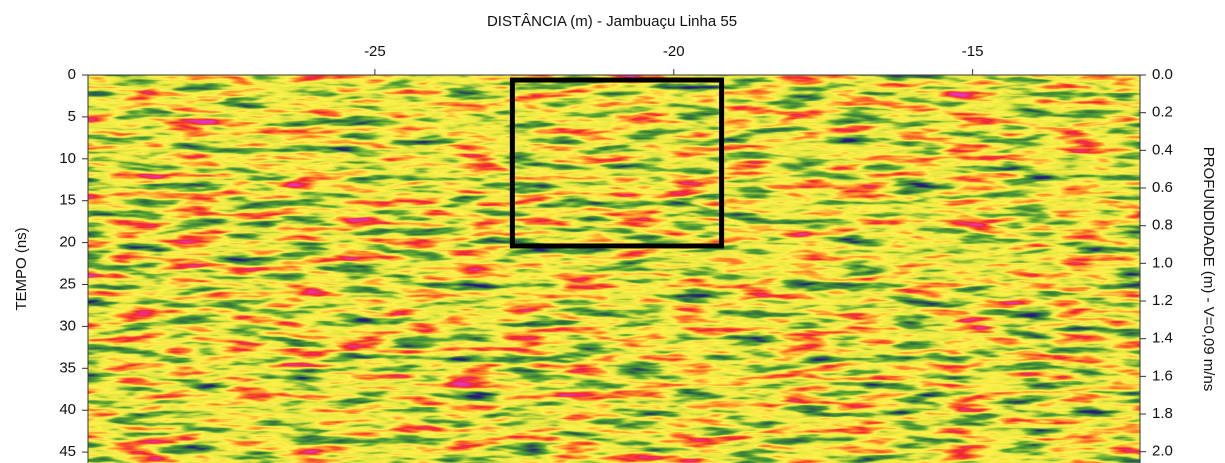 This screenshot has width=1225, height=463. I want to click on highlight-box, so click(617, 163).